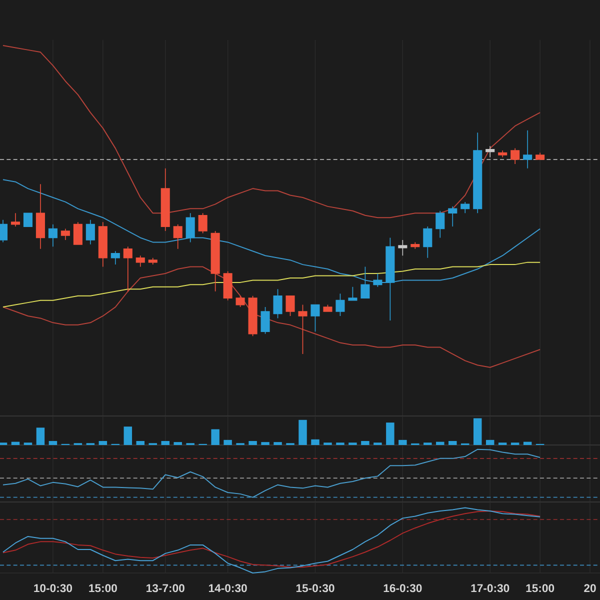 The height and width of the screenshot is (600, 600). I want to click on x-tick-label: 16-0:30, so click(403, 588).